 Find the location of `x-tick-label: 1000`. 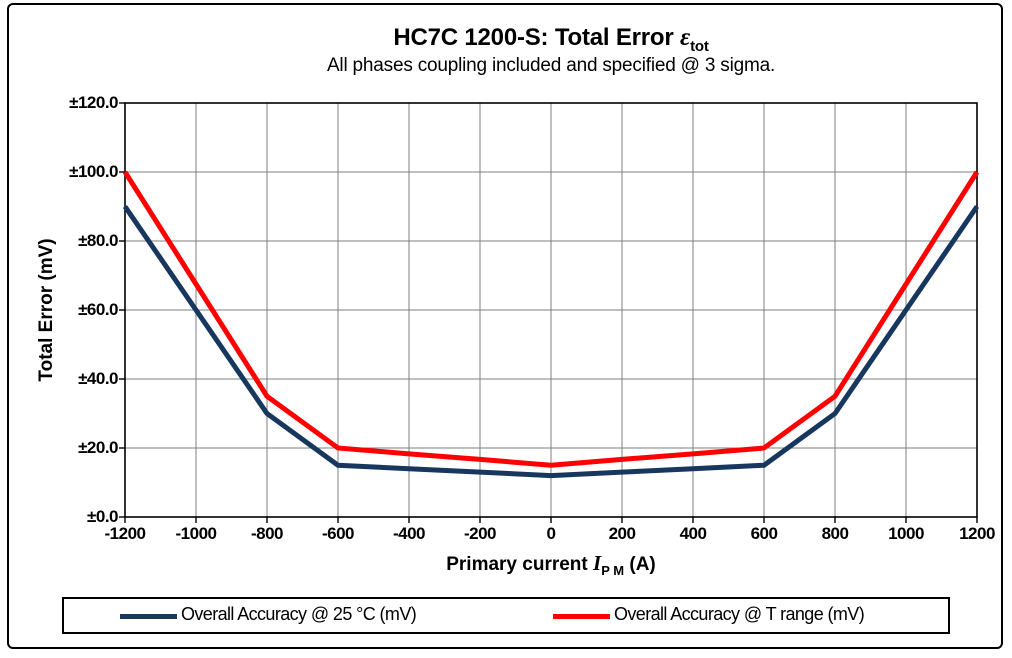

x-tick-label: 1000 is located at coordinates (906, 533).